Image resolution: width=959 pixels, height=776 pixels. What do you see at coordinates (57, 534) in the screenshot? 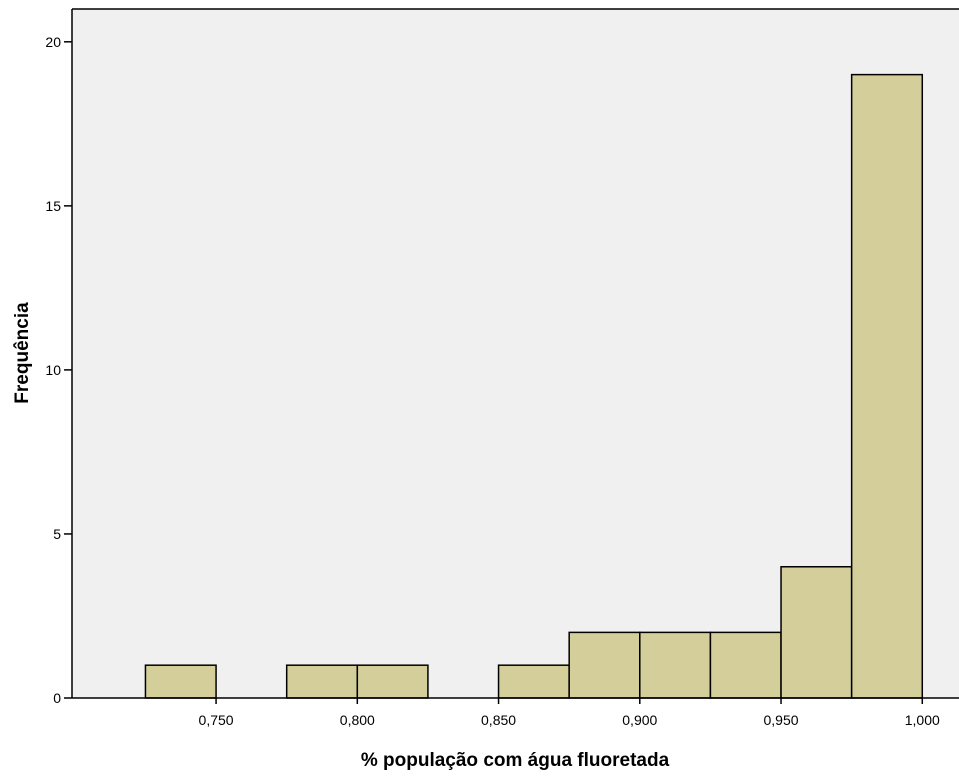
I see `y-tick-label-1: 5` at bounding box center [57, 534].